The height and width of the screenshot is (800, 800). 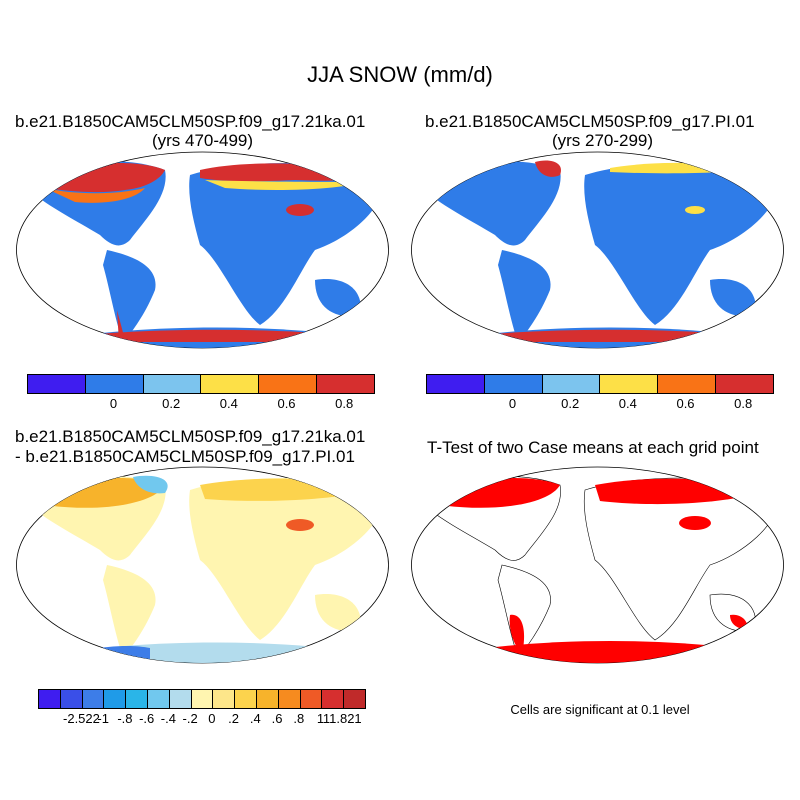 What do you see at coordinates (125, 718) in the screenshot?
I see `colorbar-difference-tick-label: -.8` at bounding box center [125, 718].